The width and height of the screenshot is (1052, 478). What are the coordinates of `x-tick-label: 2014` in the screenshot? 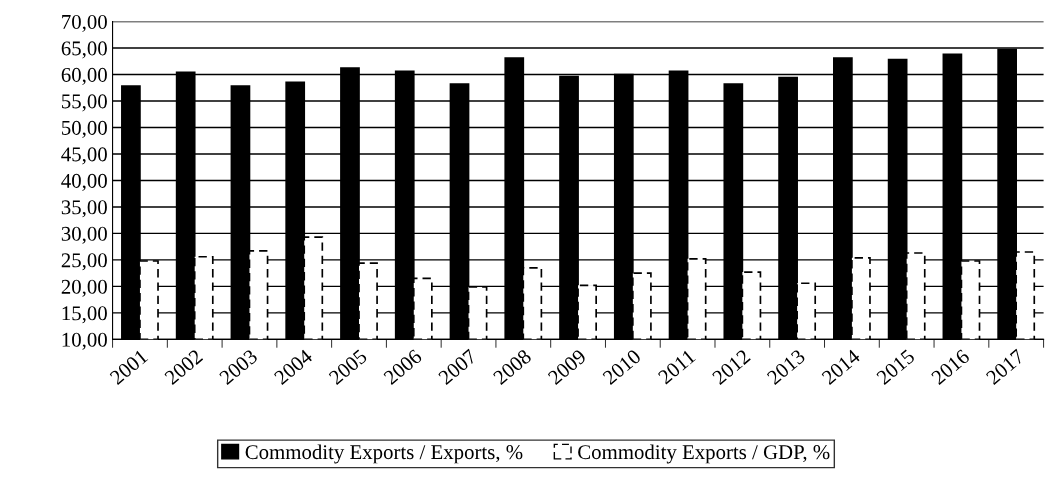 It's located at (841, 367).